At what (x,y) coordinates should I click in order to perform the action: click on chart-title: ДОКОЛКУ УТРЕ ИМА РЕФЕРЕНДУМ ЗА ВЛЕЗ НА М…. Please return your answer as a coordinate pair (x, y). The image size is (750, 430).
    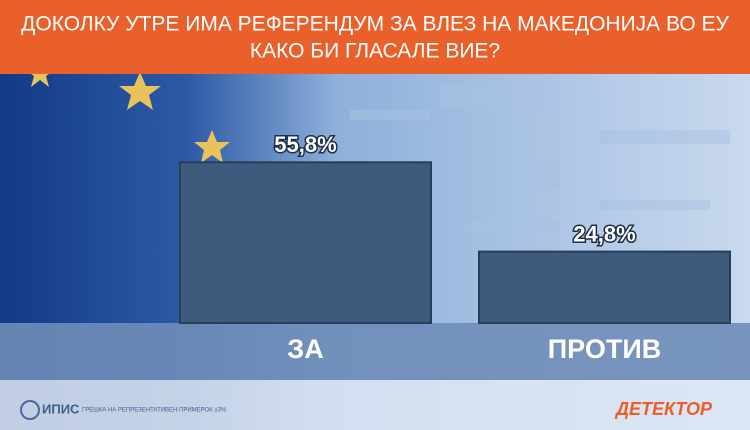
    Looking at the image, I should click on (375, 24).